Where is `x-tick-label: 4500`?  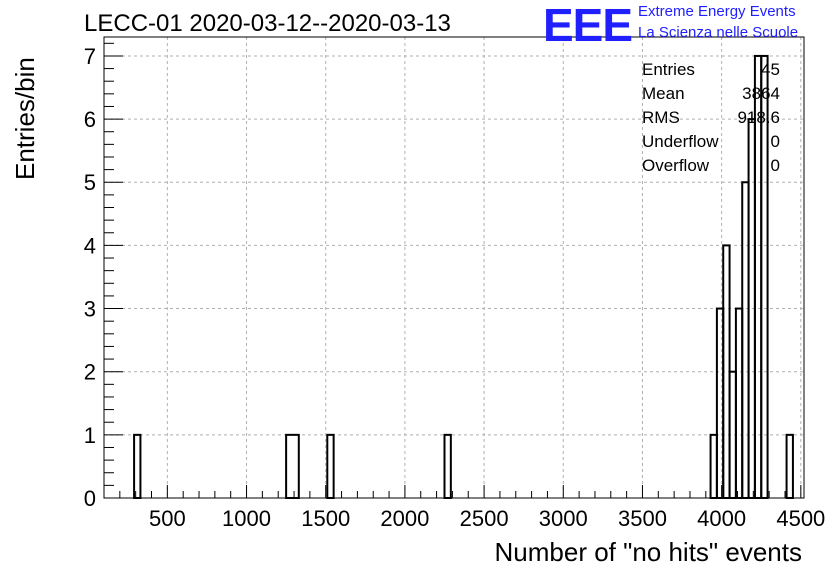 x-tick-label: 4500 is located at coordinates (800, 518).